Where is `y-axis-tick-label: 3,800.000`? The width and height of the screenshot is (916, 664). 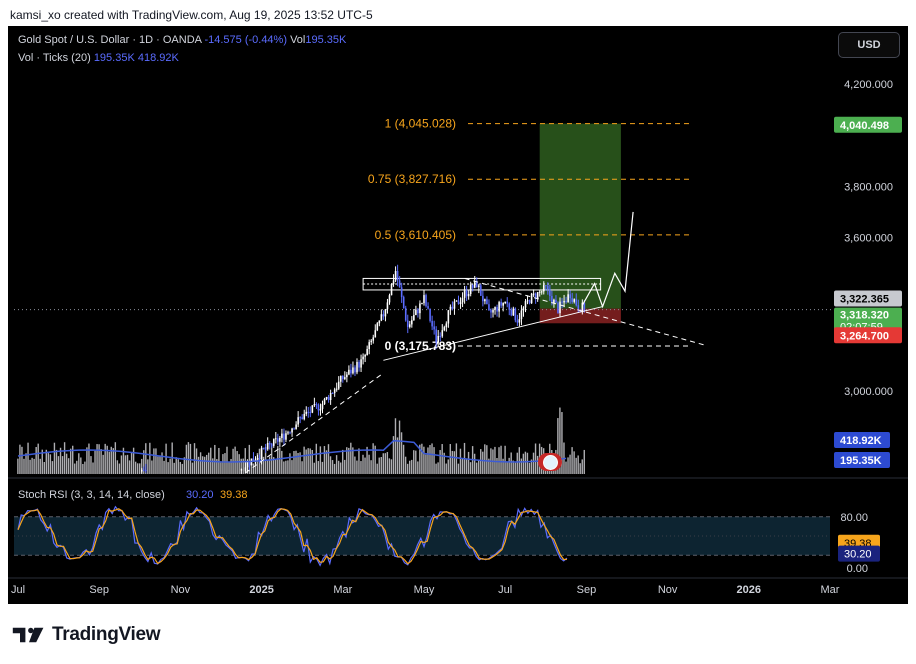 y-axis-tick-label: 3,800.000 is located at coordinates (868, 187).